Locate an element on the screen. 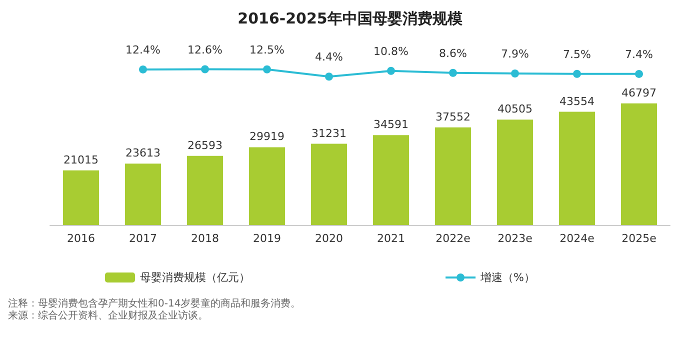 The height and width of the screenshot is (340, 700). x-tick-label: 2017 is located at coordinates (143, 238).